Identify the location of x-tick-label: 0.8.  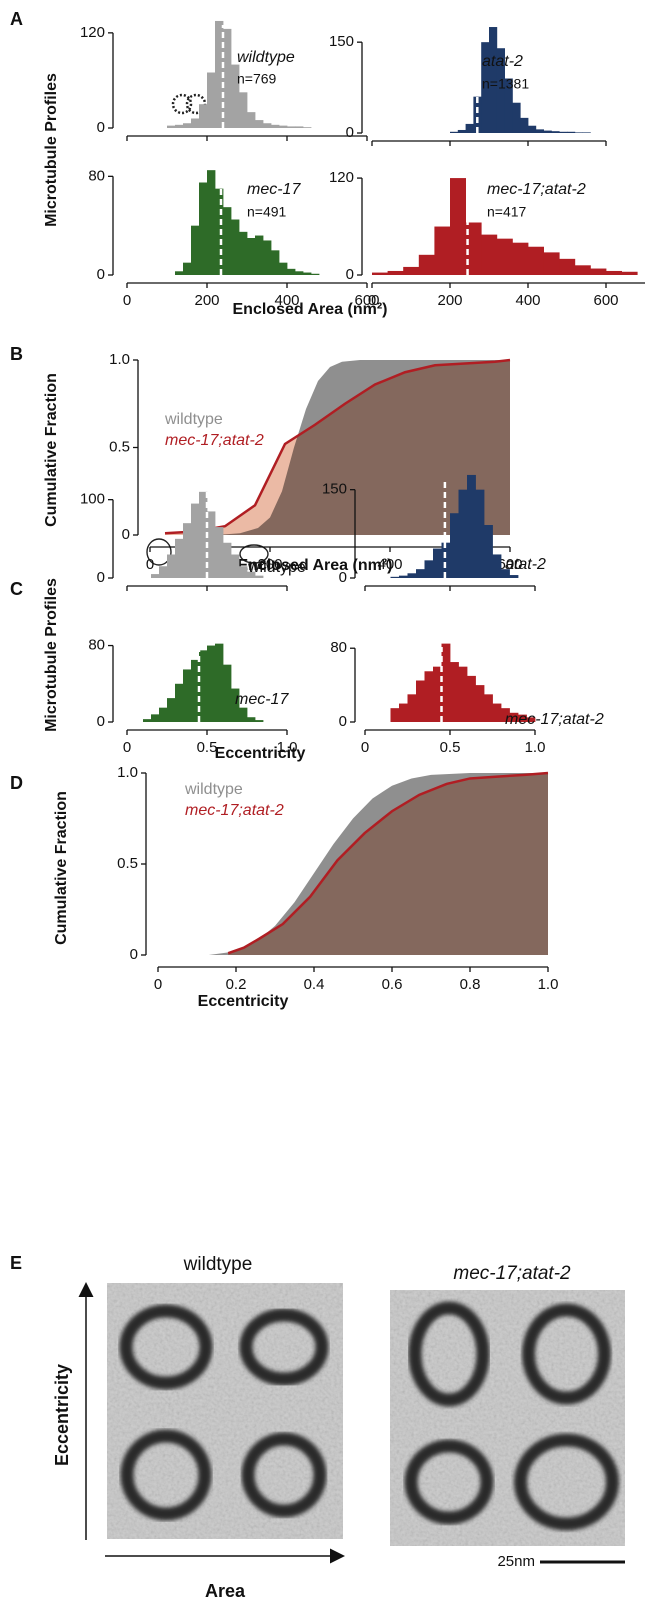
(470, 984).